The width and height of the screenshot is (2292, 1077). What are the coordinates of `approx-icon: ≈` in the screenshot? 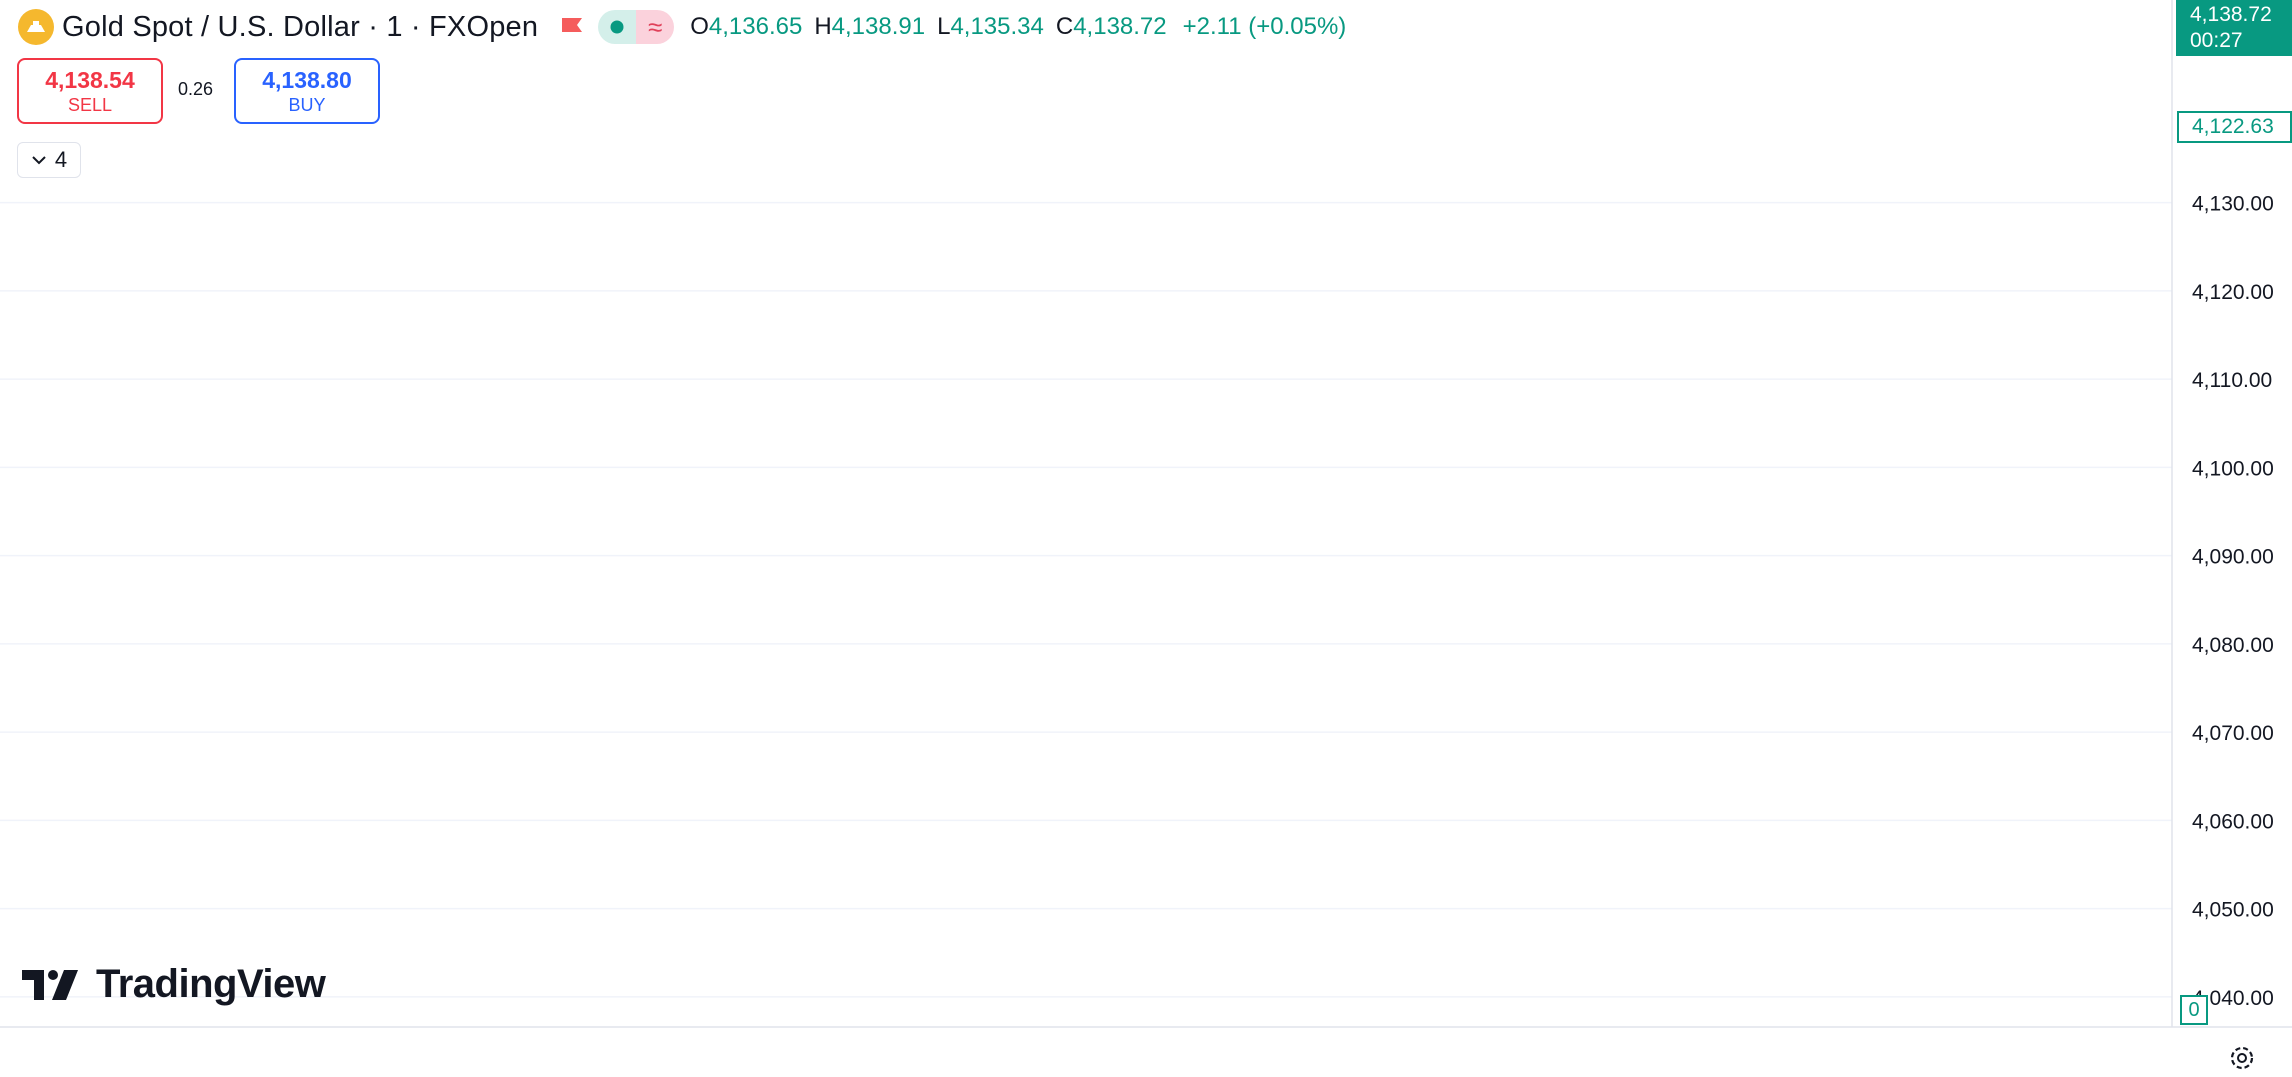 It's located at (655, 27).